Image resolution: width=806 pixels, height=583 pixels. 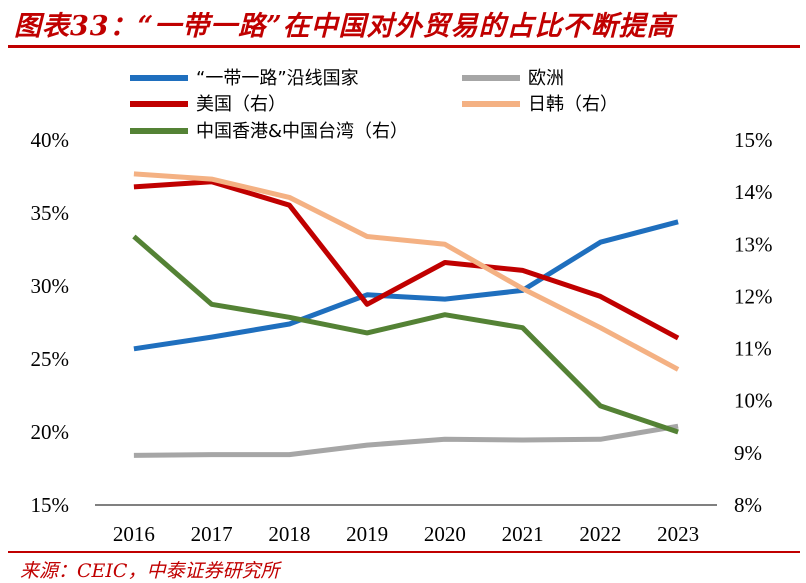 What do you see at coordinates (753, 140) in the screenshot?
I see `y-right-tick-label: 15%` at bounding box center [753, 140].